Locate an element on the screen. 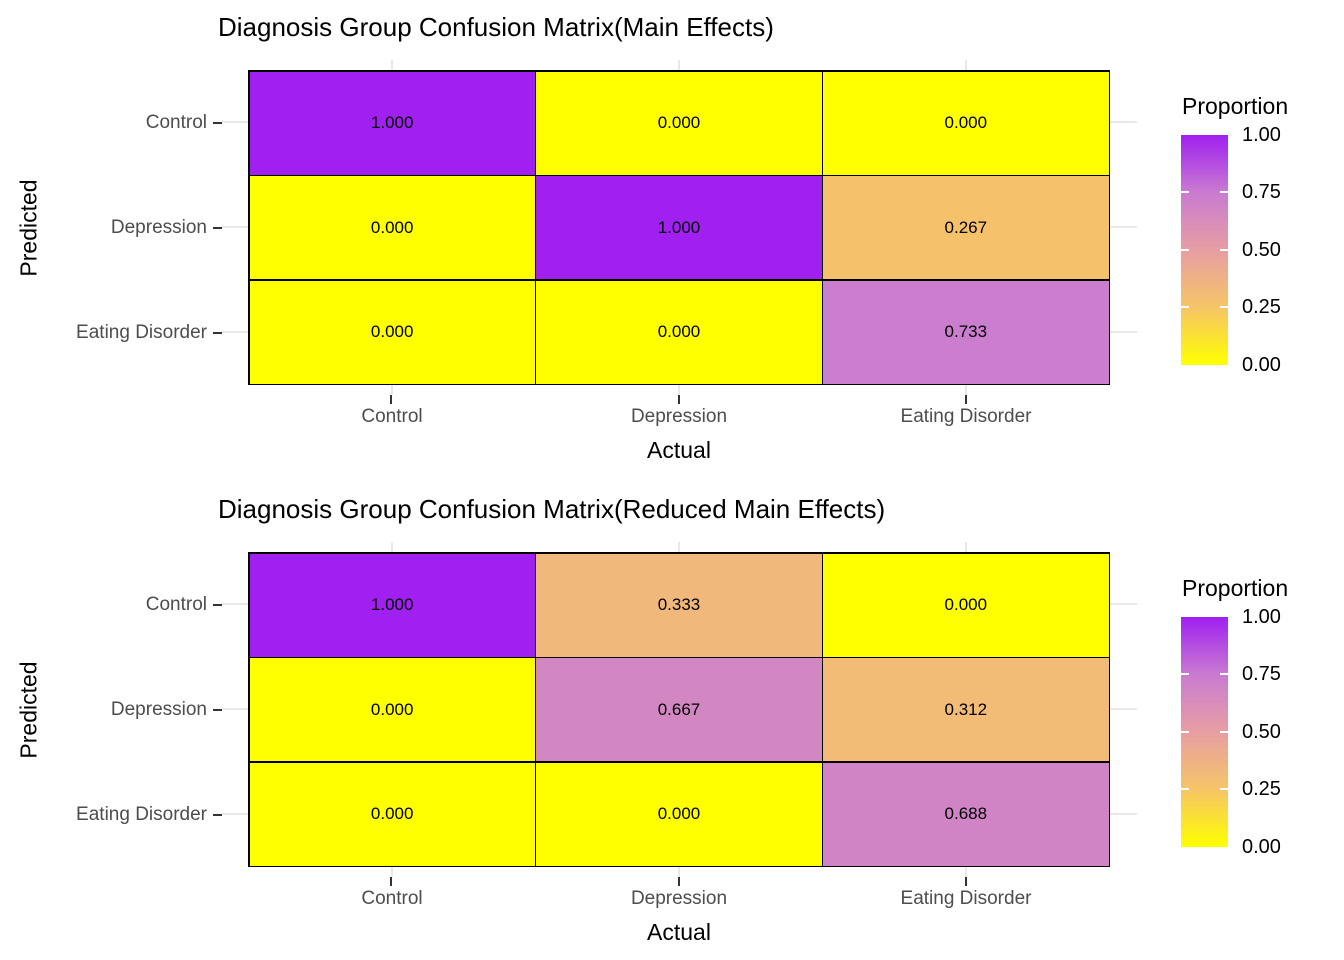  matrix-cell: 0.733 is located at coordinates (966, 332).